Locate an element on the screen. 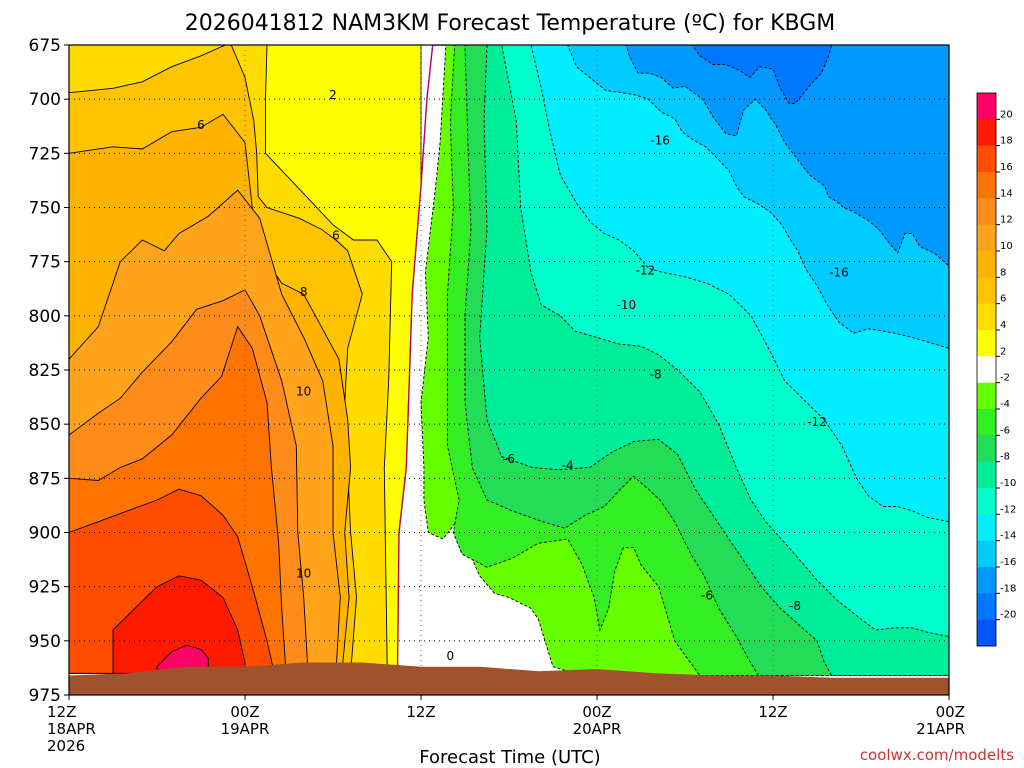  colorbar-label: 2 is located at coordinates (1003, 351).